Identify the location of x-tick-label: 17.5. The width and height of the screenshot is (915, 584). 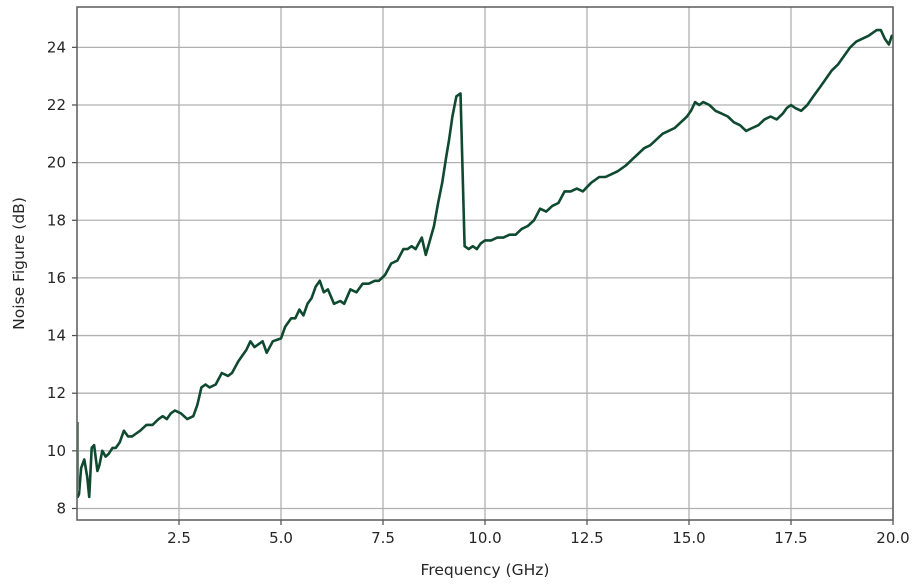
(790, 538).